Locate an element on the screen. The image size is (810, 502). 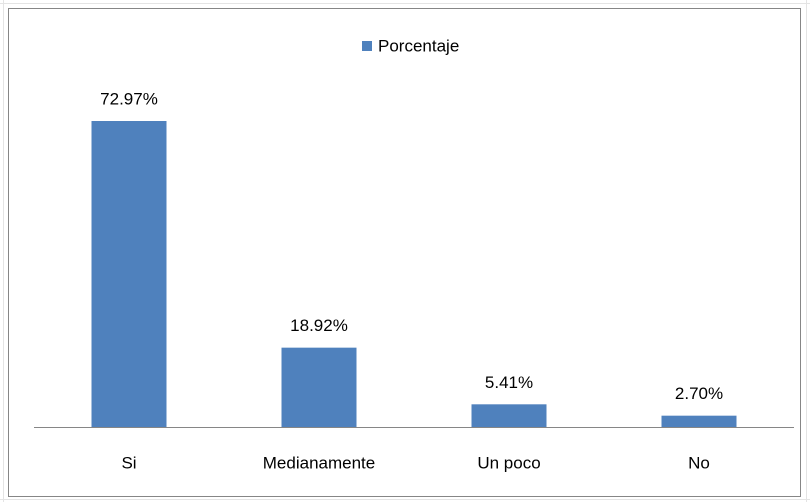
data-label: 5.41% is located at coordinates (509, 382).